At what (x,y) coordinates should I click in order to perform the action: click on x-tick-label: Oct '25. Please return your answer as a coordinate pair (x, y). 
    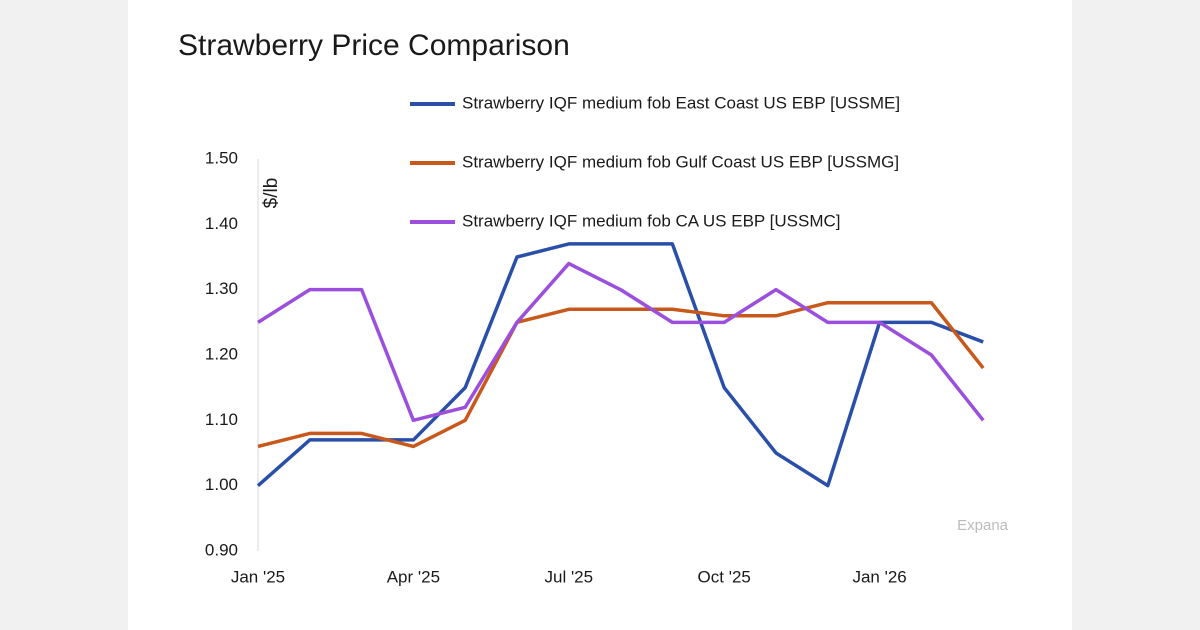
    Looking at the image, I should click on (724, 576).